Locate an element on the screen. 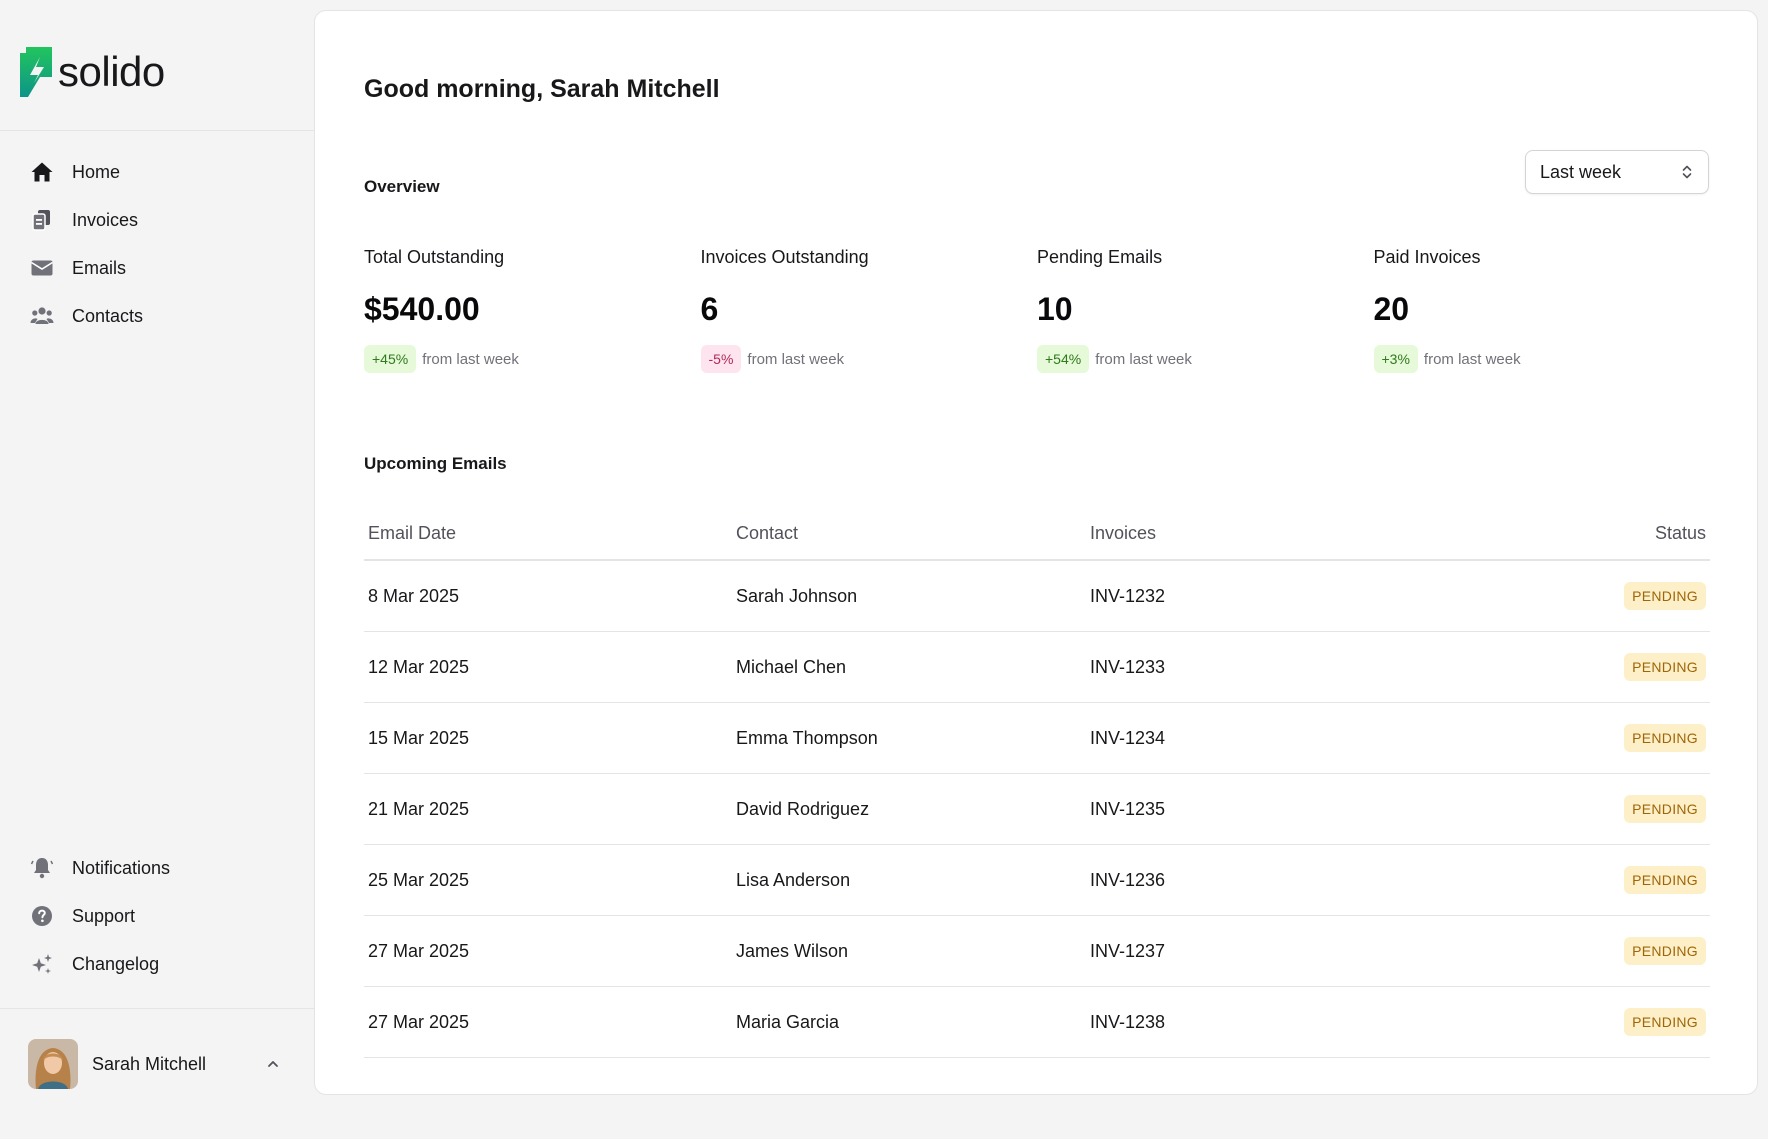 The image size is (1768, 1139). change-badge: +54% is located at coordinates (1063, 359).